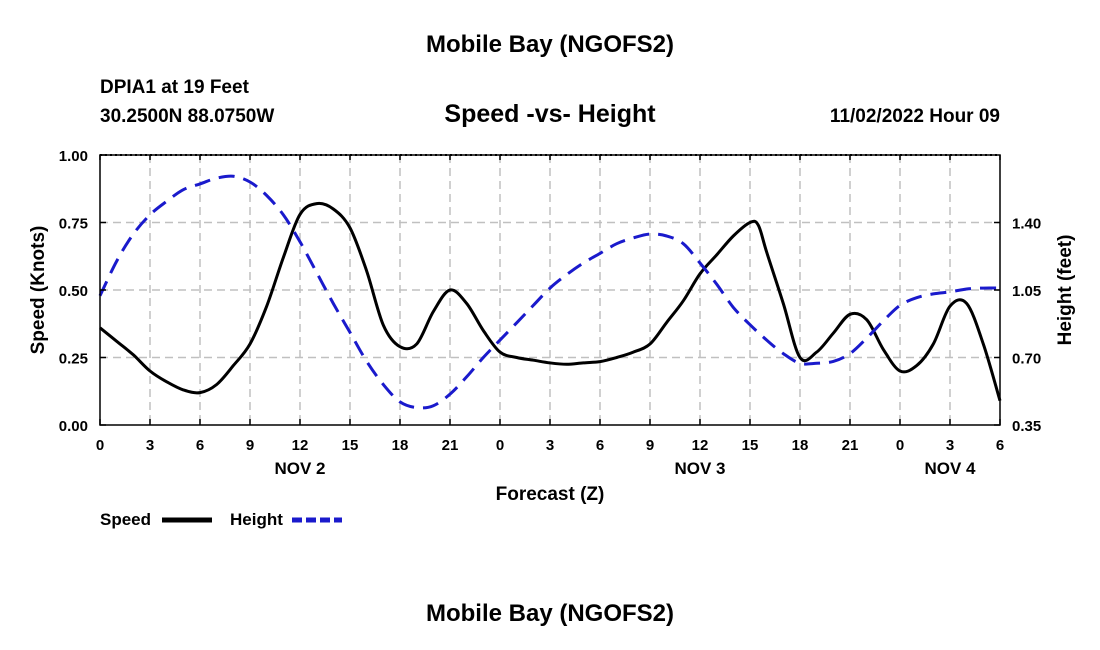 This screenshot has width=1100, height=650. Describe the element at coordinates (950, 468) in the screenshot. I see `date-label: NOV 4` at that location.